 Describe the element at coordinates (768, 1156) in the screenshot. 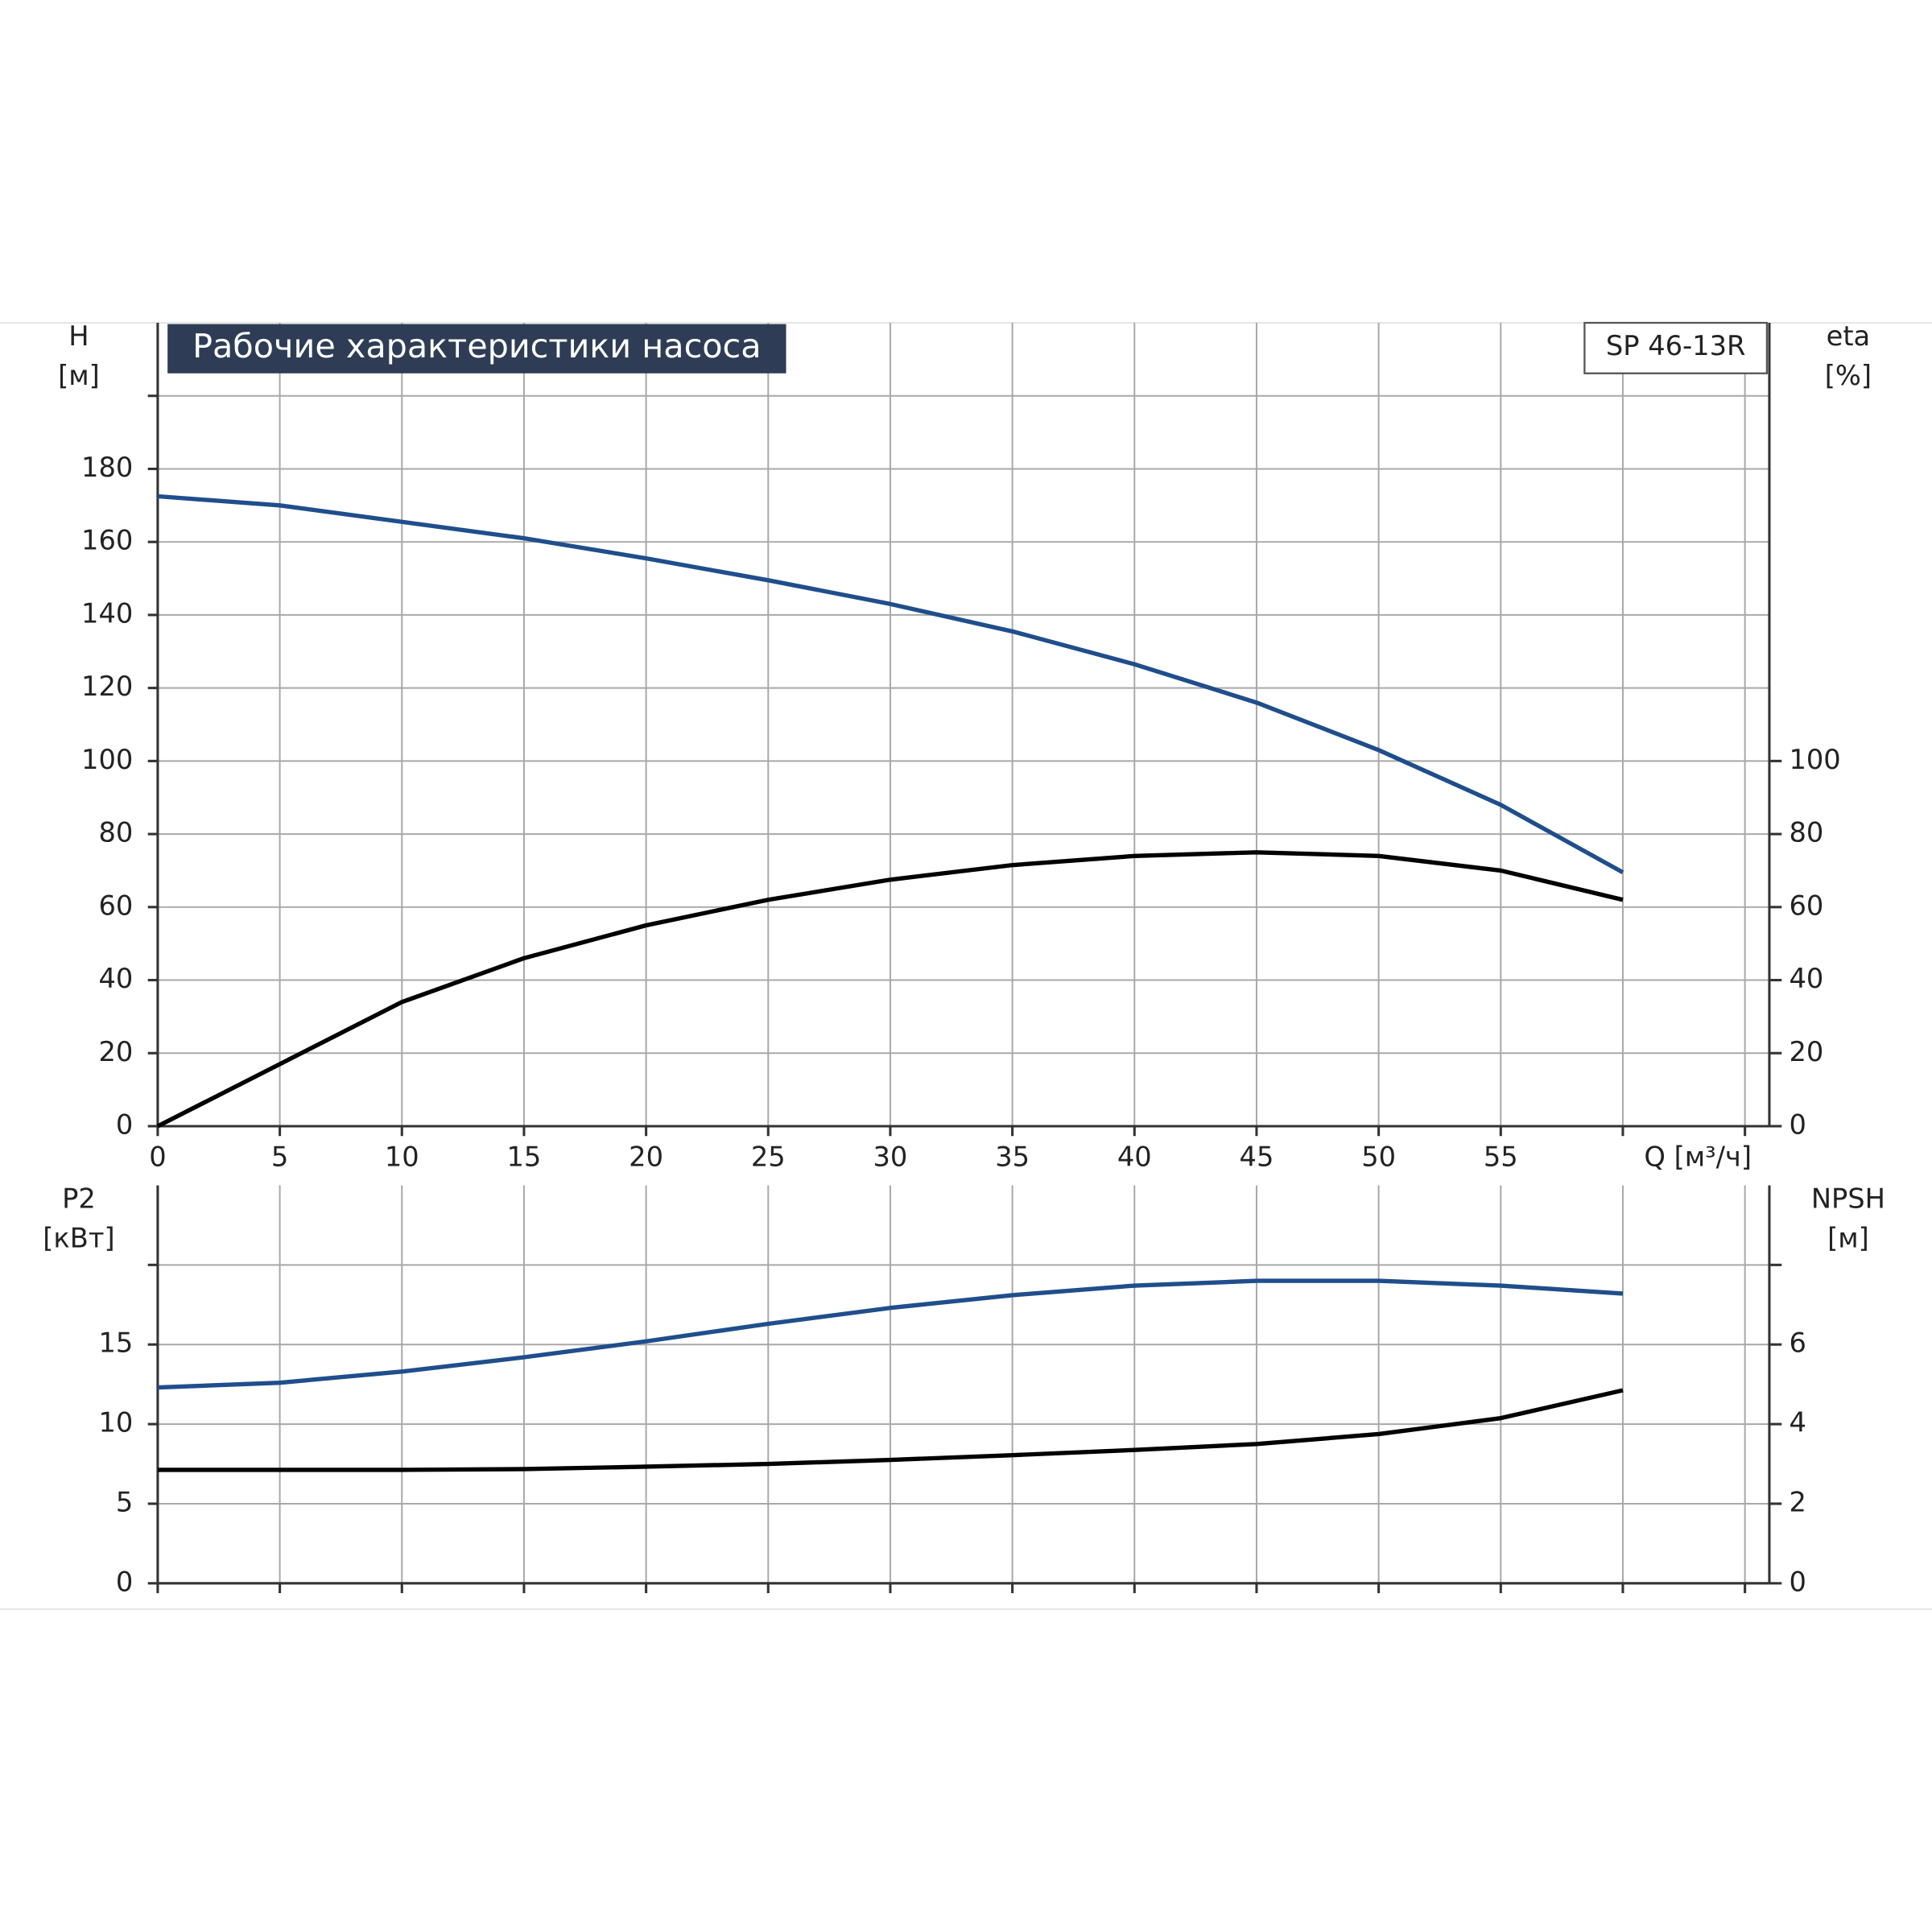

I see `x-tick-label: 25` at that location.